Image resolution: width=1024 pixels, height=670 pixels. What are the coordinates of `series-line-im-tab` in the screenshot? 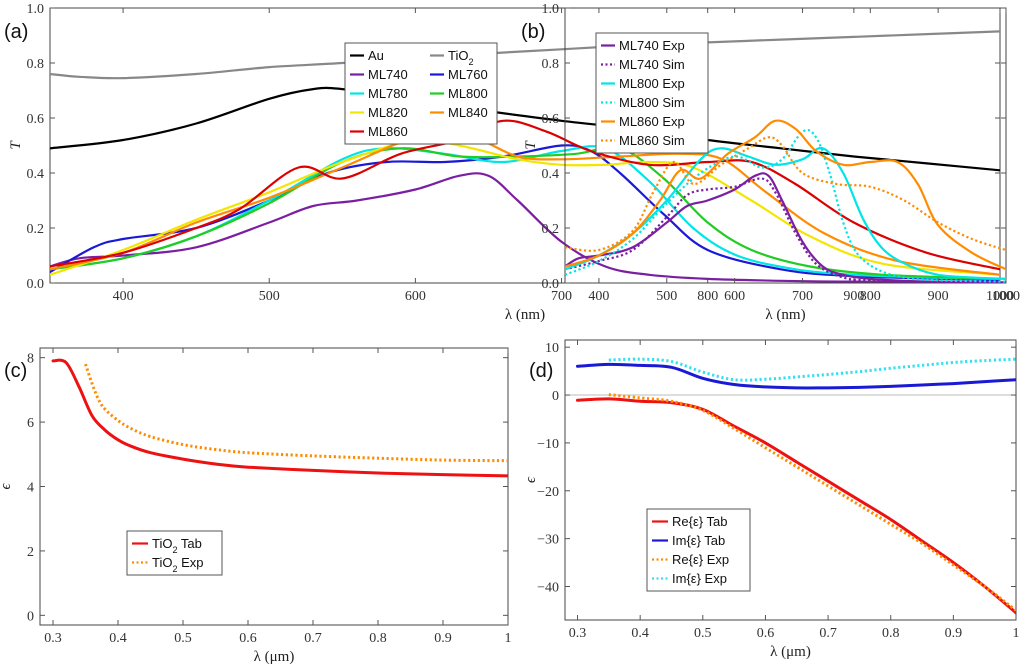 It's located at (796, 376).